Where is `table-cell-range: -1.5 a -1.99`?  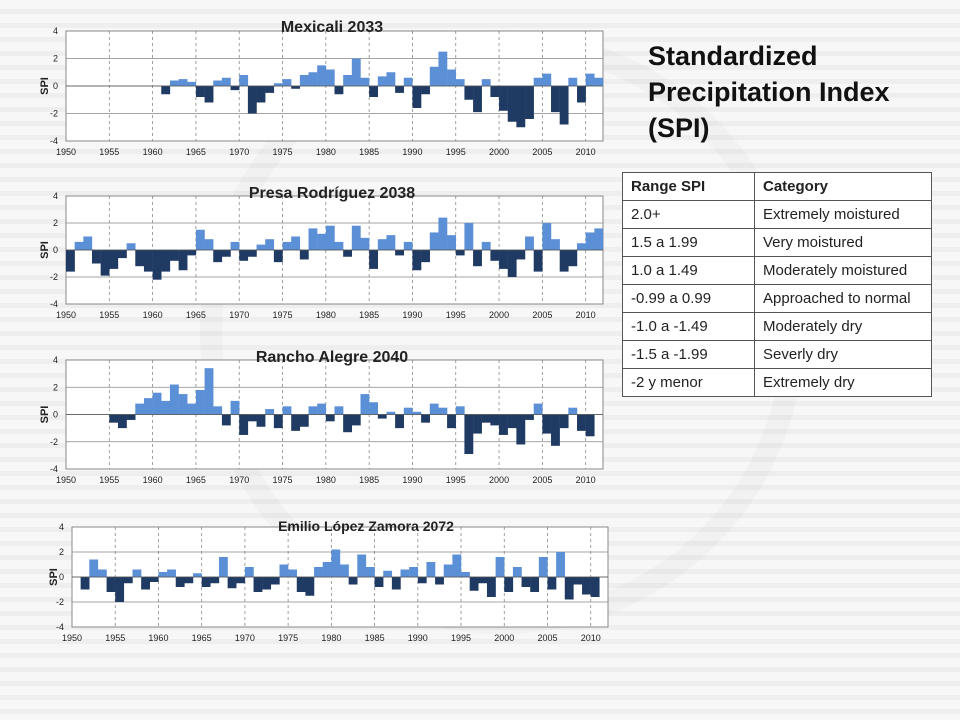 table-cell-range: -1.5 a -1.99 is located at coordinates (688, 354).